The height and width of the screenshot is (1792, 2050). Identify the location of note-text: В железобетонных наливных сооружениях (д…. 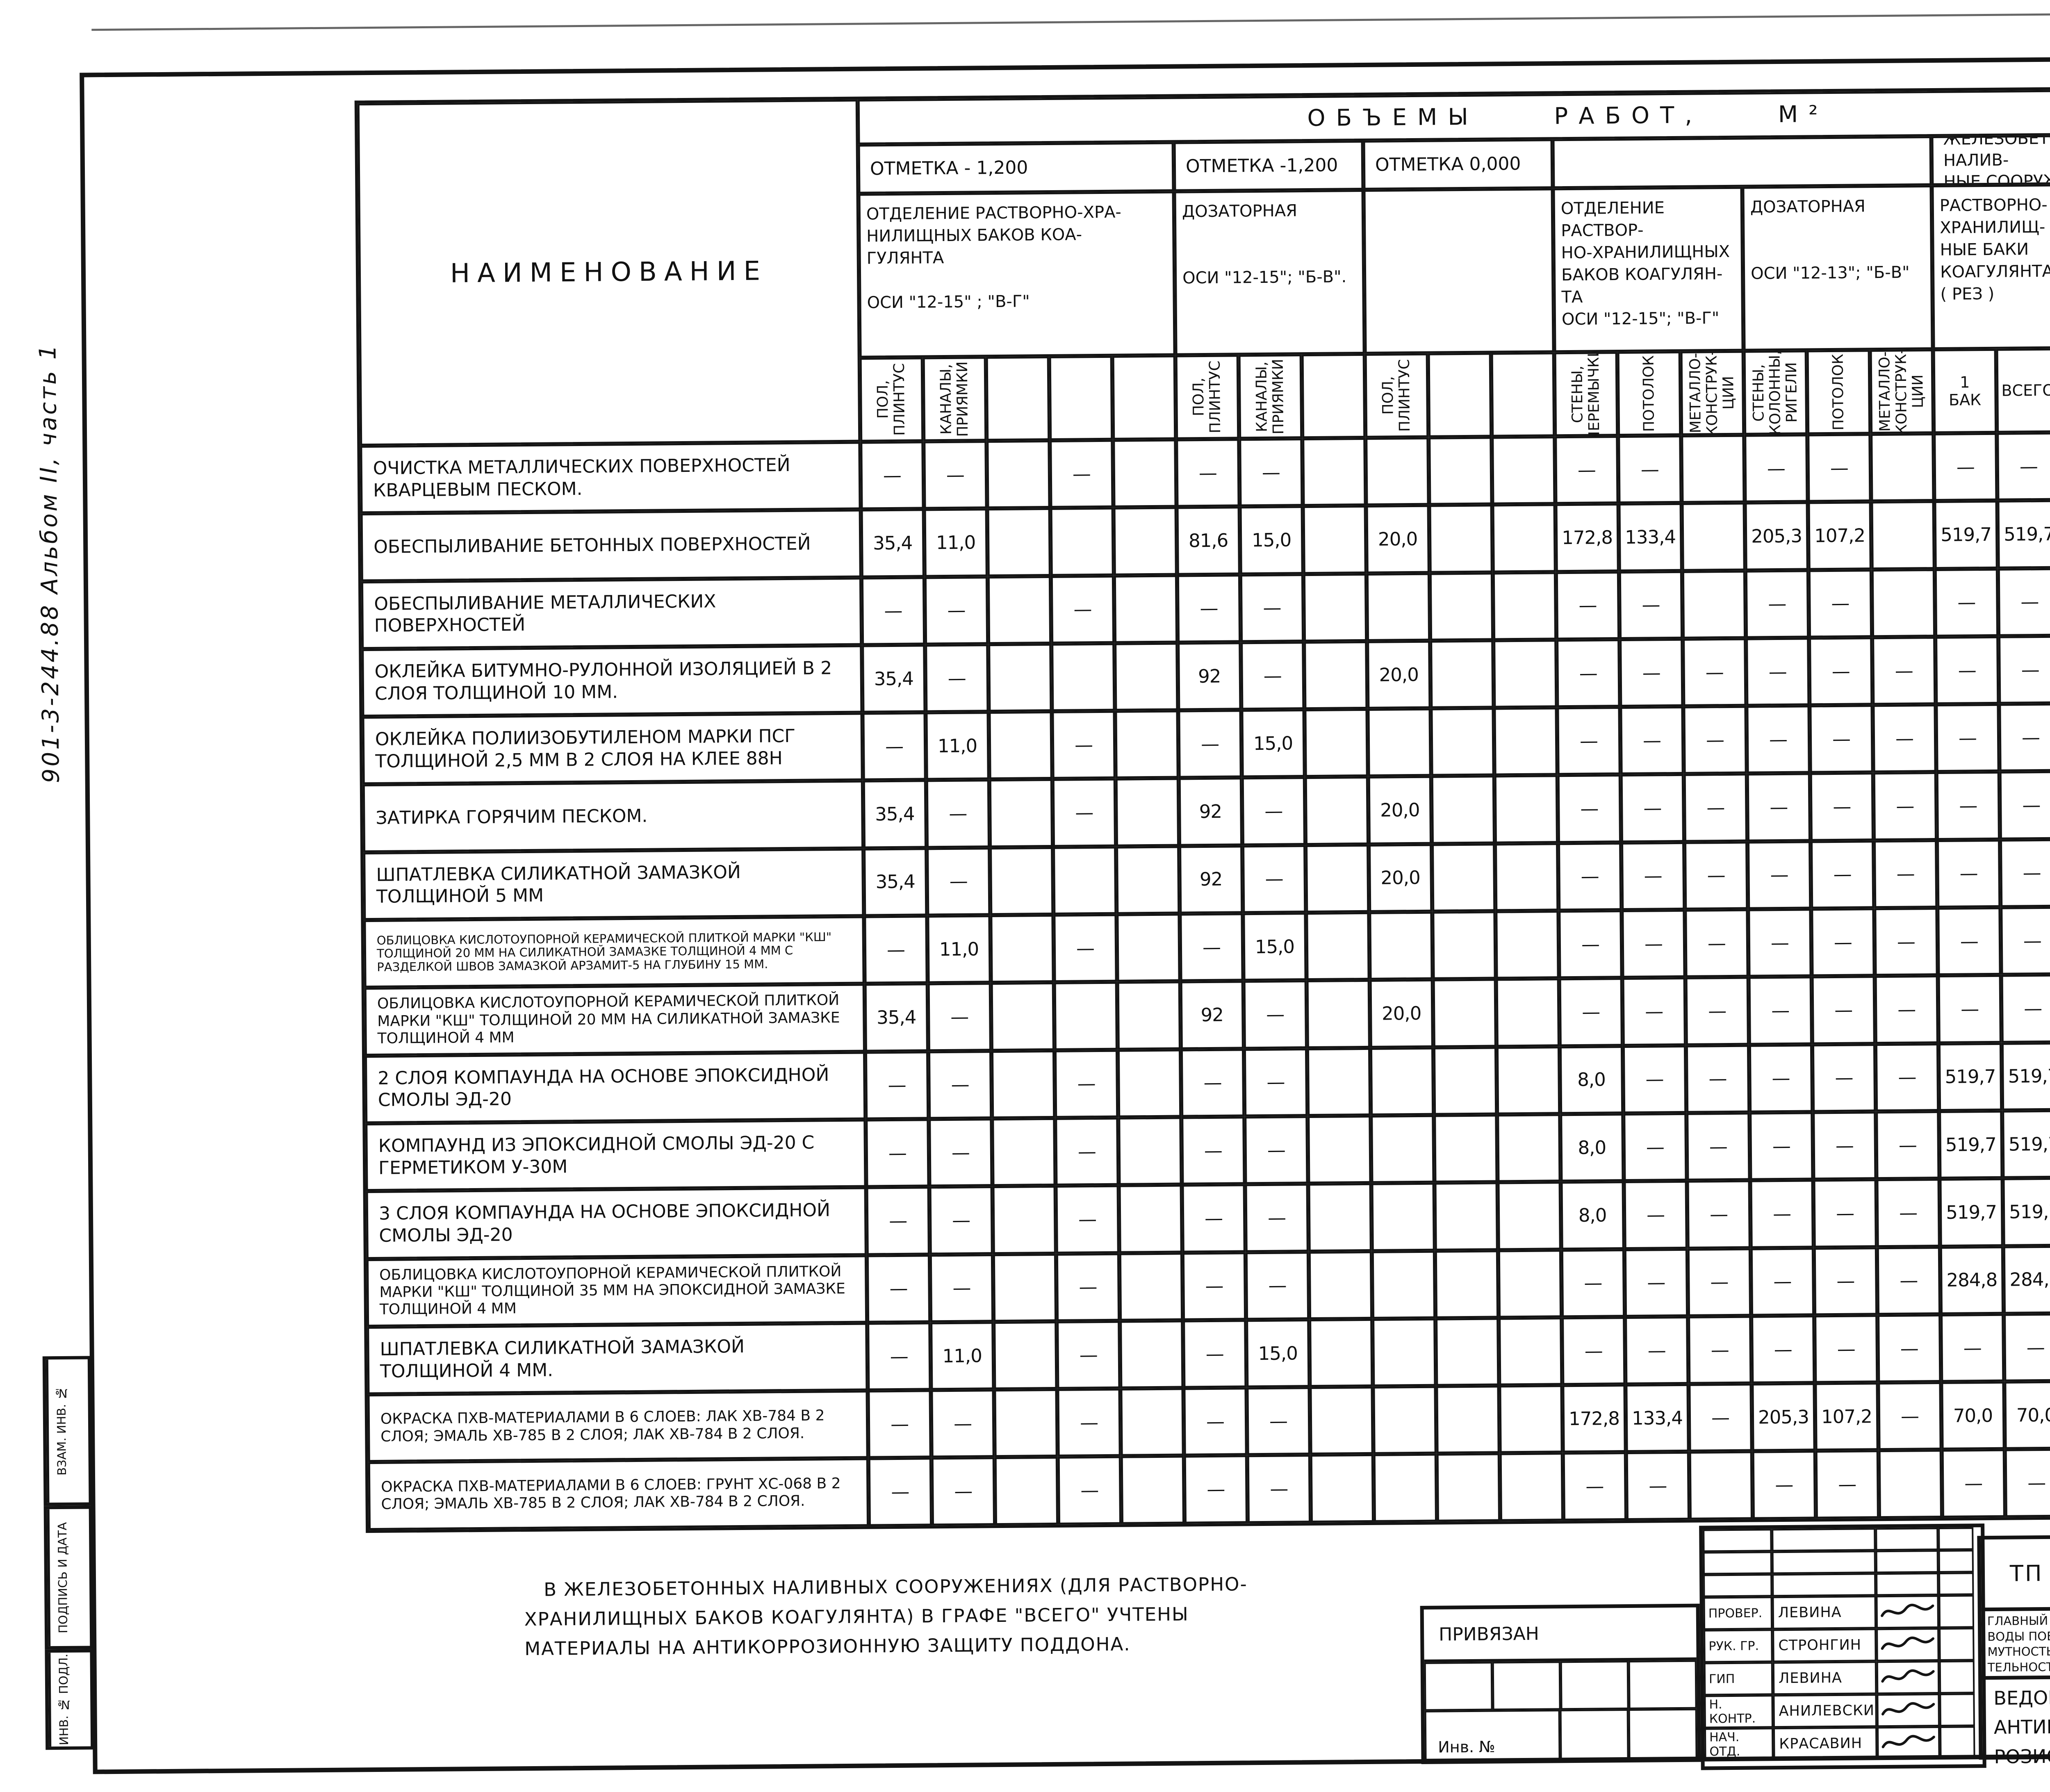
(886, 1617).